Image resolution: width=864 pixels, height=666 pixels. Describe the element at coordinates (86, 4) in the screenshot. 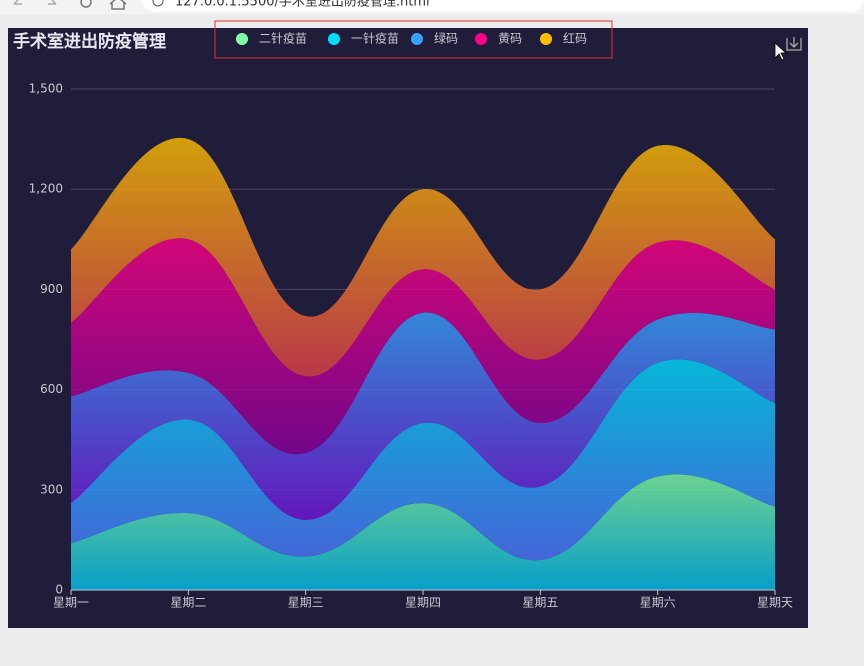

I see `reload-icon` at that location.